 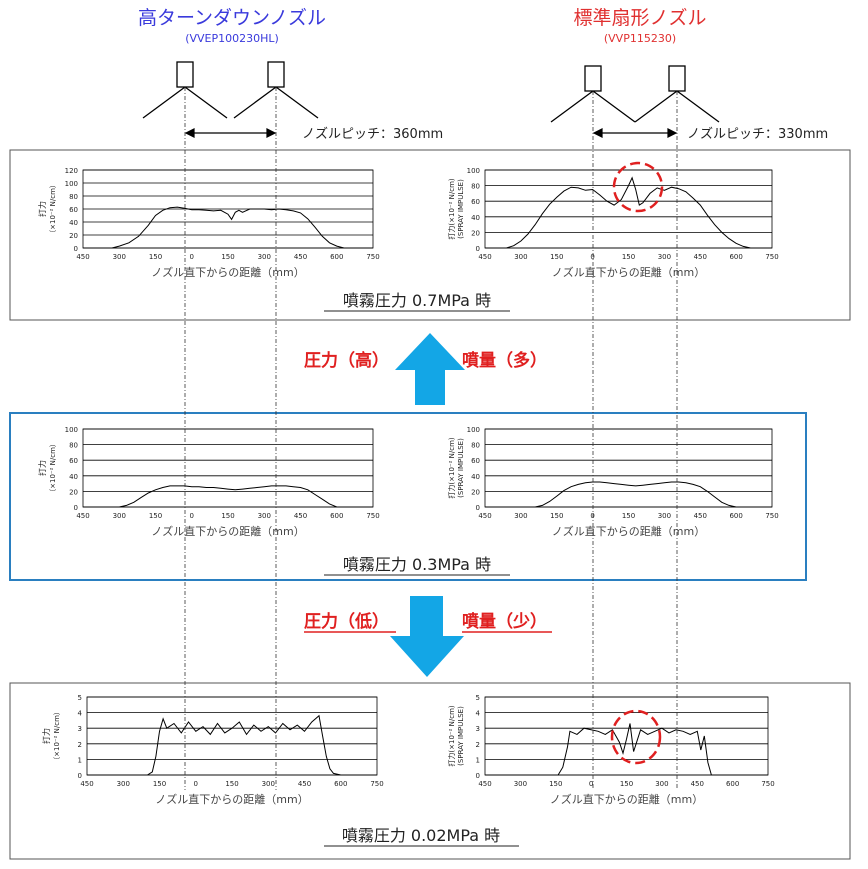 What do you see at coordinates (346, 621) in the screenshot?
I see `down-arrow-left-label: 圧力（低）` at bounding box center [346, 621].